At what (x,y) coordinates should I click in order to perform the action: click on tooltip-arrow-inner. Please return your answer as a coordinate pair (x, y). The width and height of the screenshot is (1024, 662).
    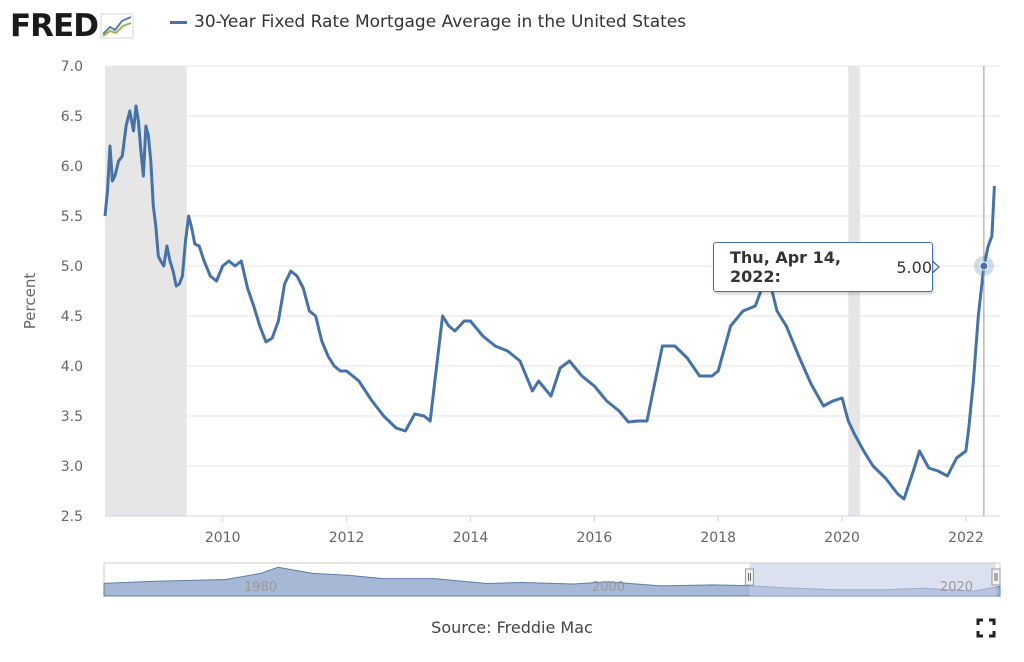
    Looking at the image, I should click on (934, 267).